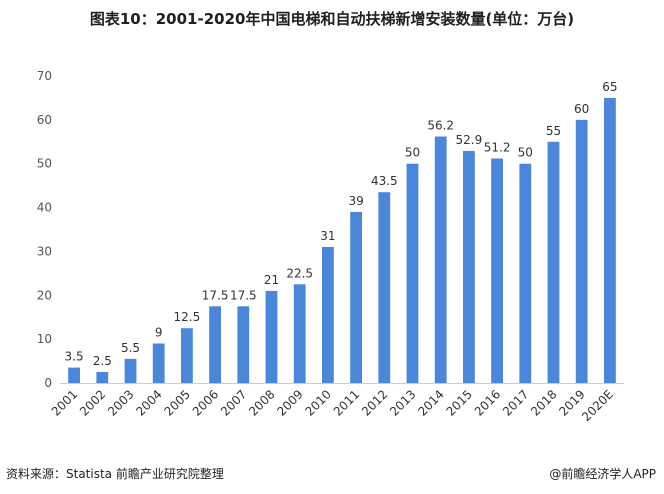 Image resolution: width=664 pixels, height=494 pixels. Describe the element at coordinates (384, 181) in the screenshot. I see `data-label: 43.5` at that location.